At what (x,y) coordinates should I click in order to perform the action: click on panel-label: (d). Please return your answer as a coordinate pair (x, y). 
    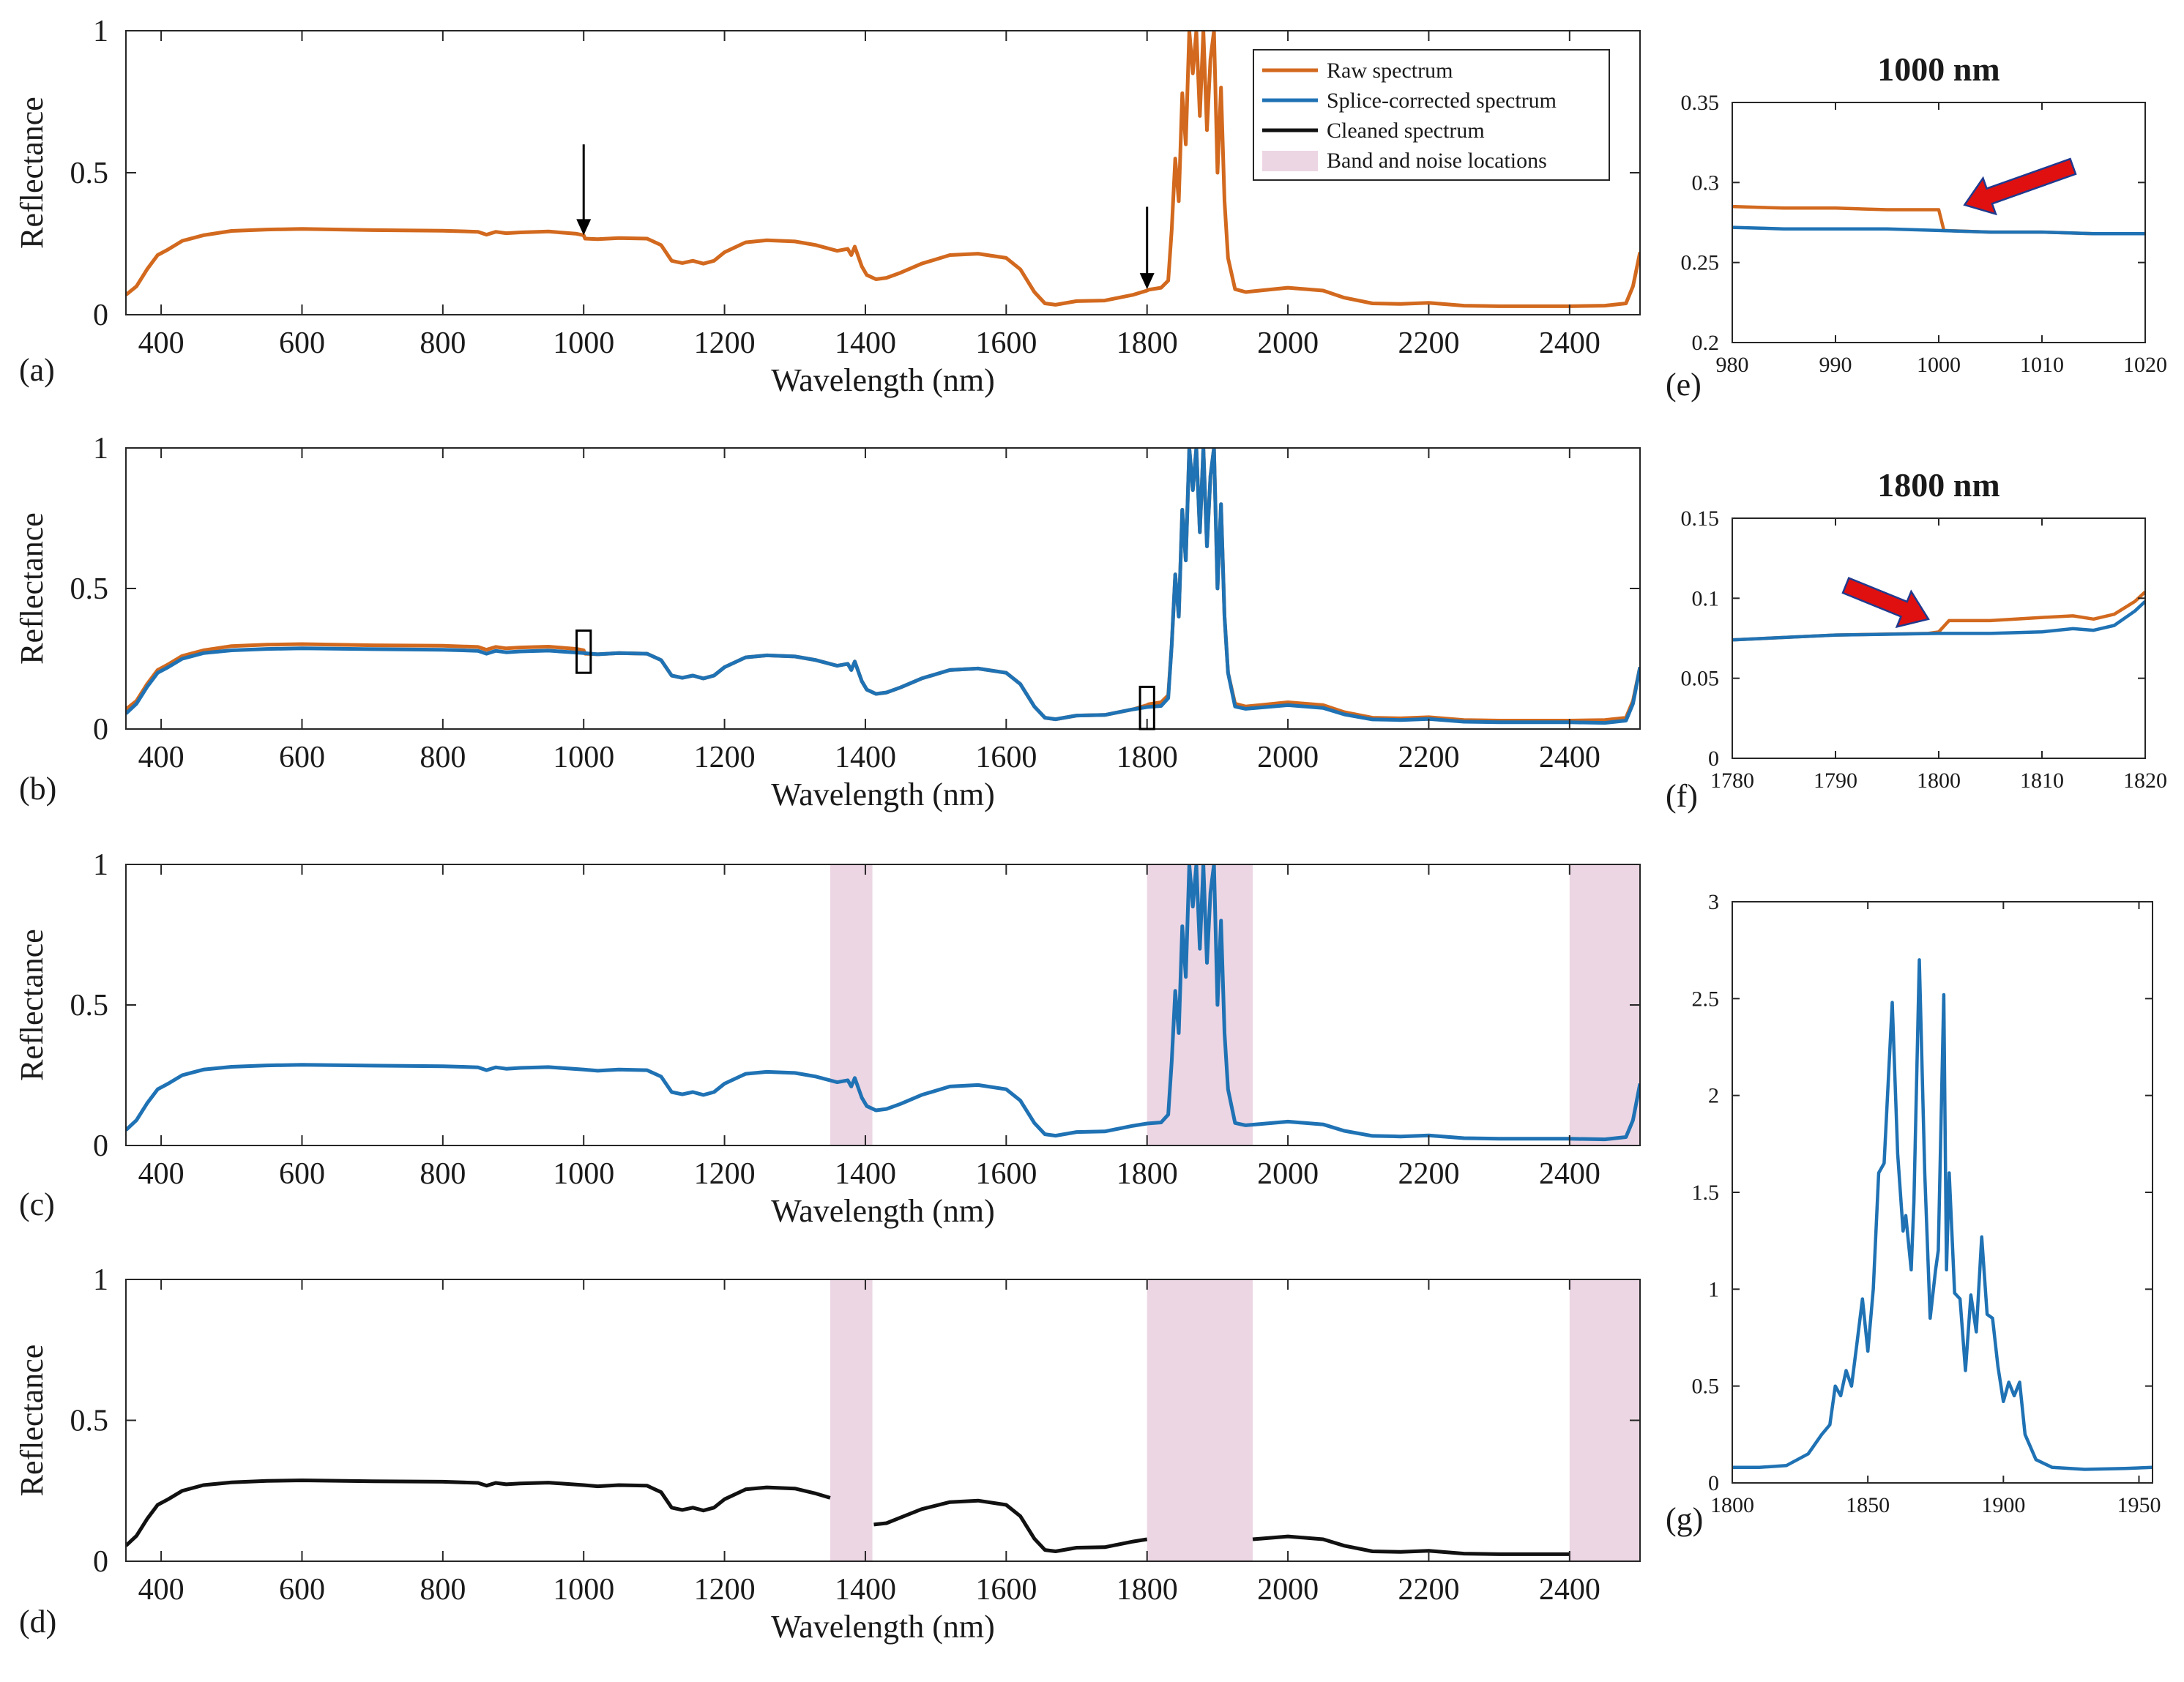
    Looking at the image, I should click on (37, 1622).